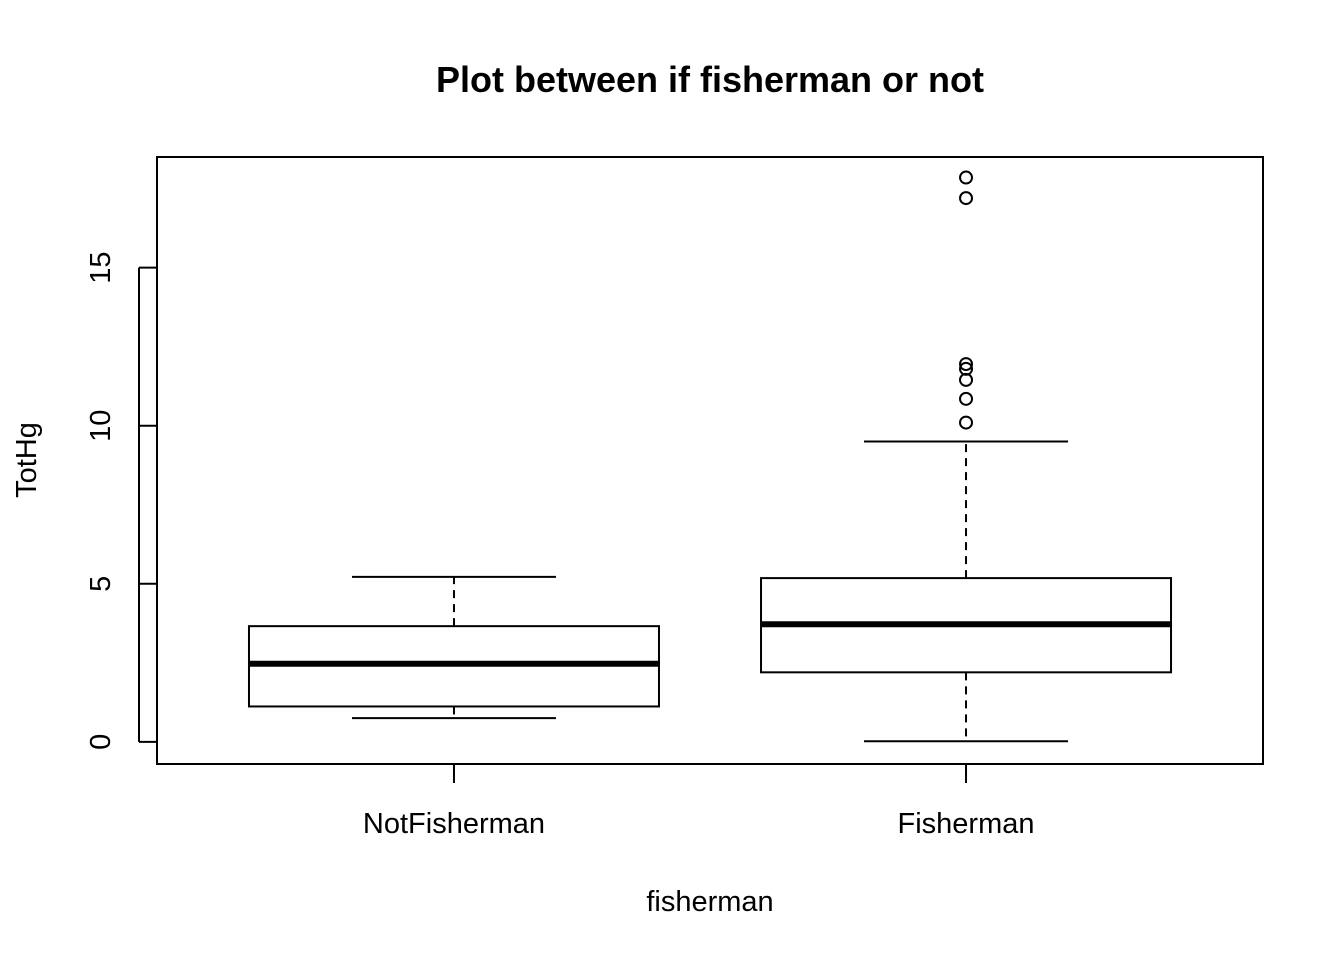  Describe the element at coordinates (101, 268) in the screenshot. I see `y-tick-label: 15` at that location.